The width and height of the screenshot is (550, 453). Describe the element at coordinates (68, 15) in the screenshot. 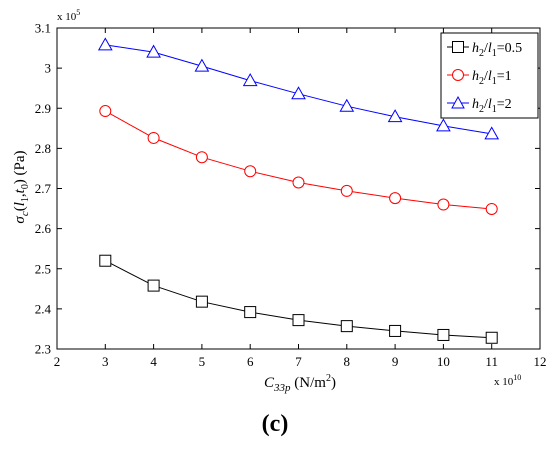

I see `y-axis-multiplier: x 105` at that location.